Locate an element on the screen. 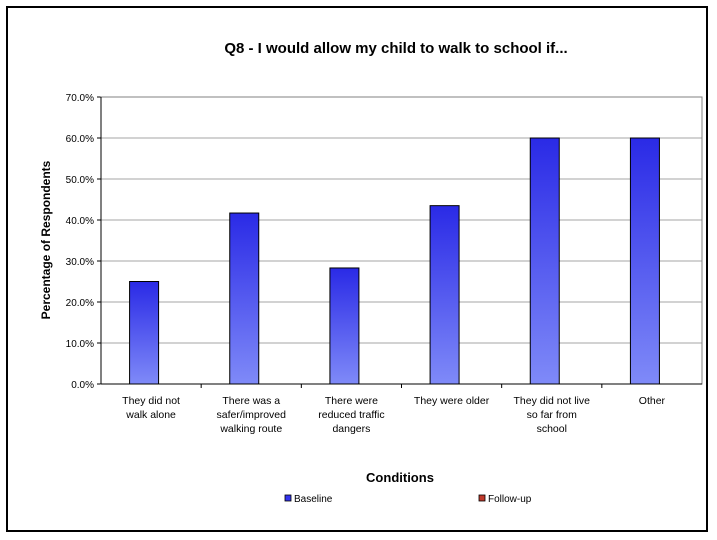 The width and height of the screenshot is (717, 540). x-tick-label: They did not live is located at coordinates (552, 401).